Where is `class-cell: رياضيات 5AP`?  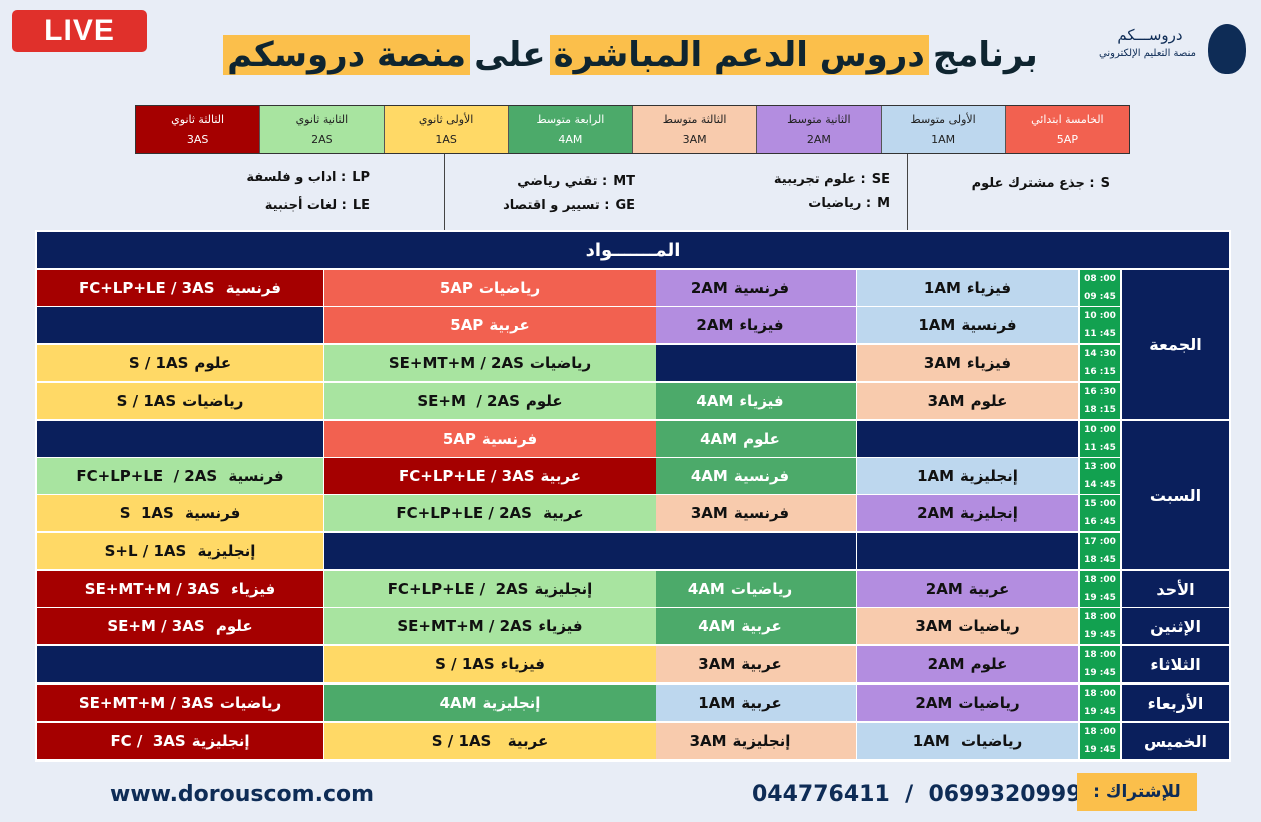 class-cell: رياضيات 5AP is located at coordinates (490, 288).